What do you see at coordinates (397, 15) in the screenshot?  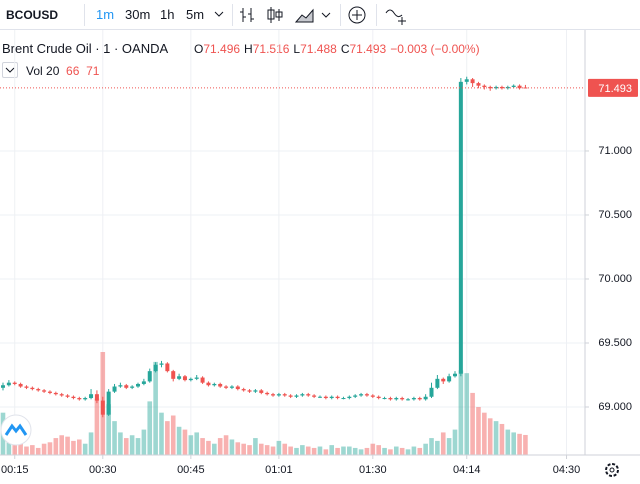 I see `compare-icon` at bounding box center [397, 15].